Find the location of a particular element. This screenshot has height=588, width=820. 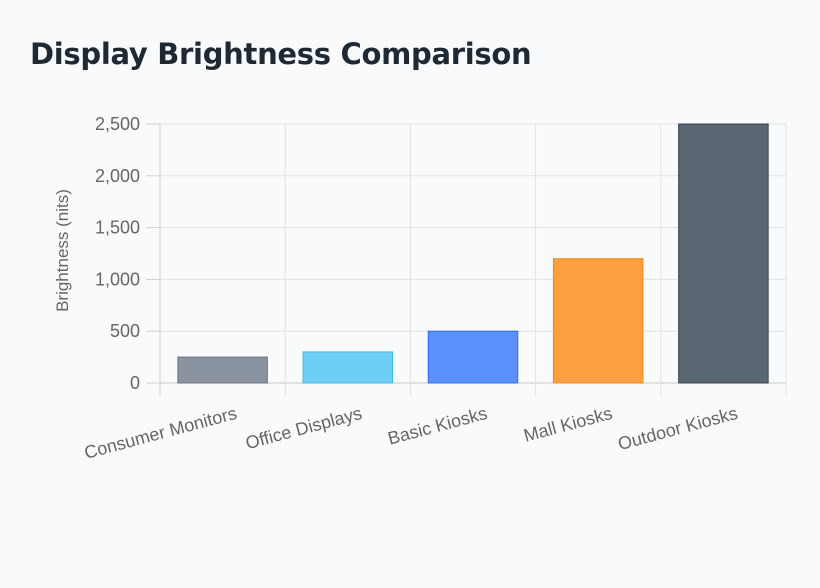

y-axis-ticks: 0 500 1,000 1,500 2,000 2,500 is located at coordinates (117, 253).